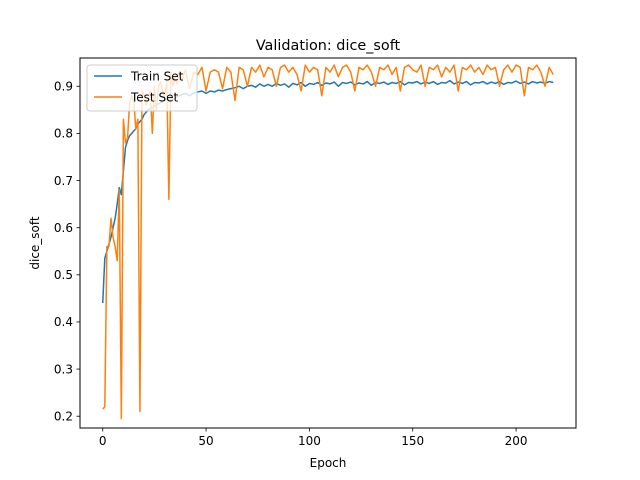  What do you see at coordinates (63, 322) in the screenshot?
I see `y-tick-label: 0.4` at bounding box center [63, 322].